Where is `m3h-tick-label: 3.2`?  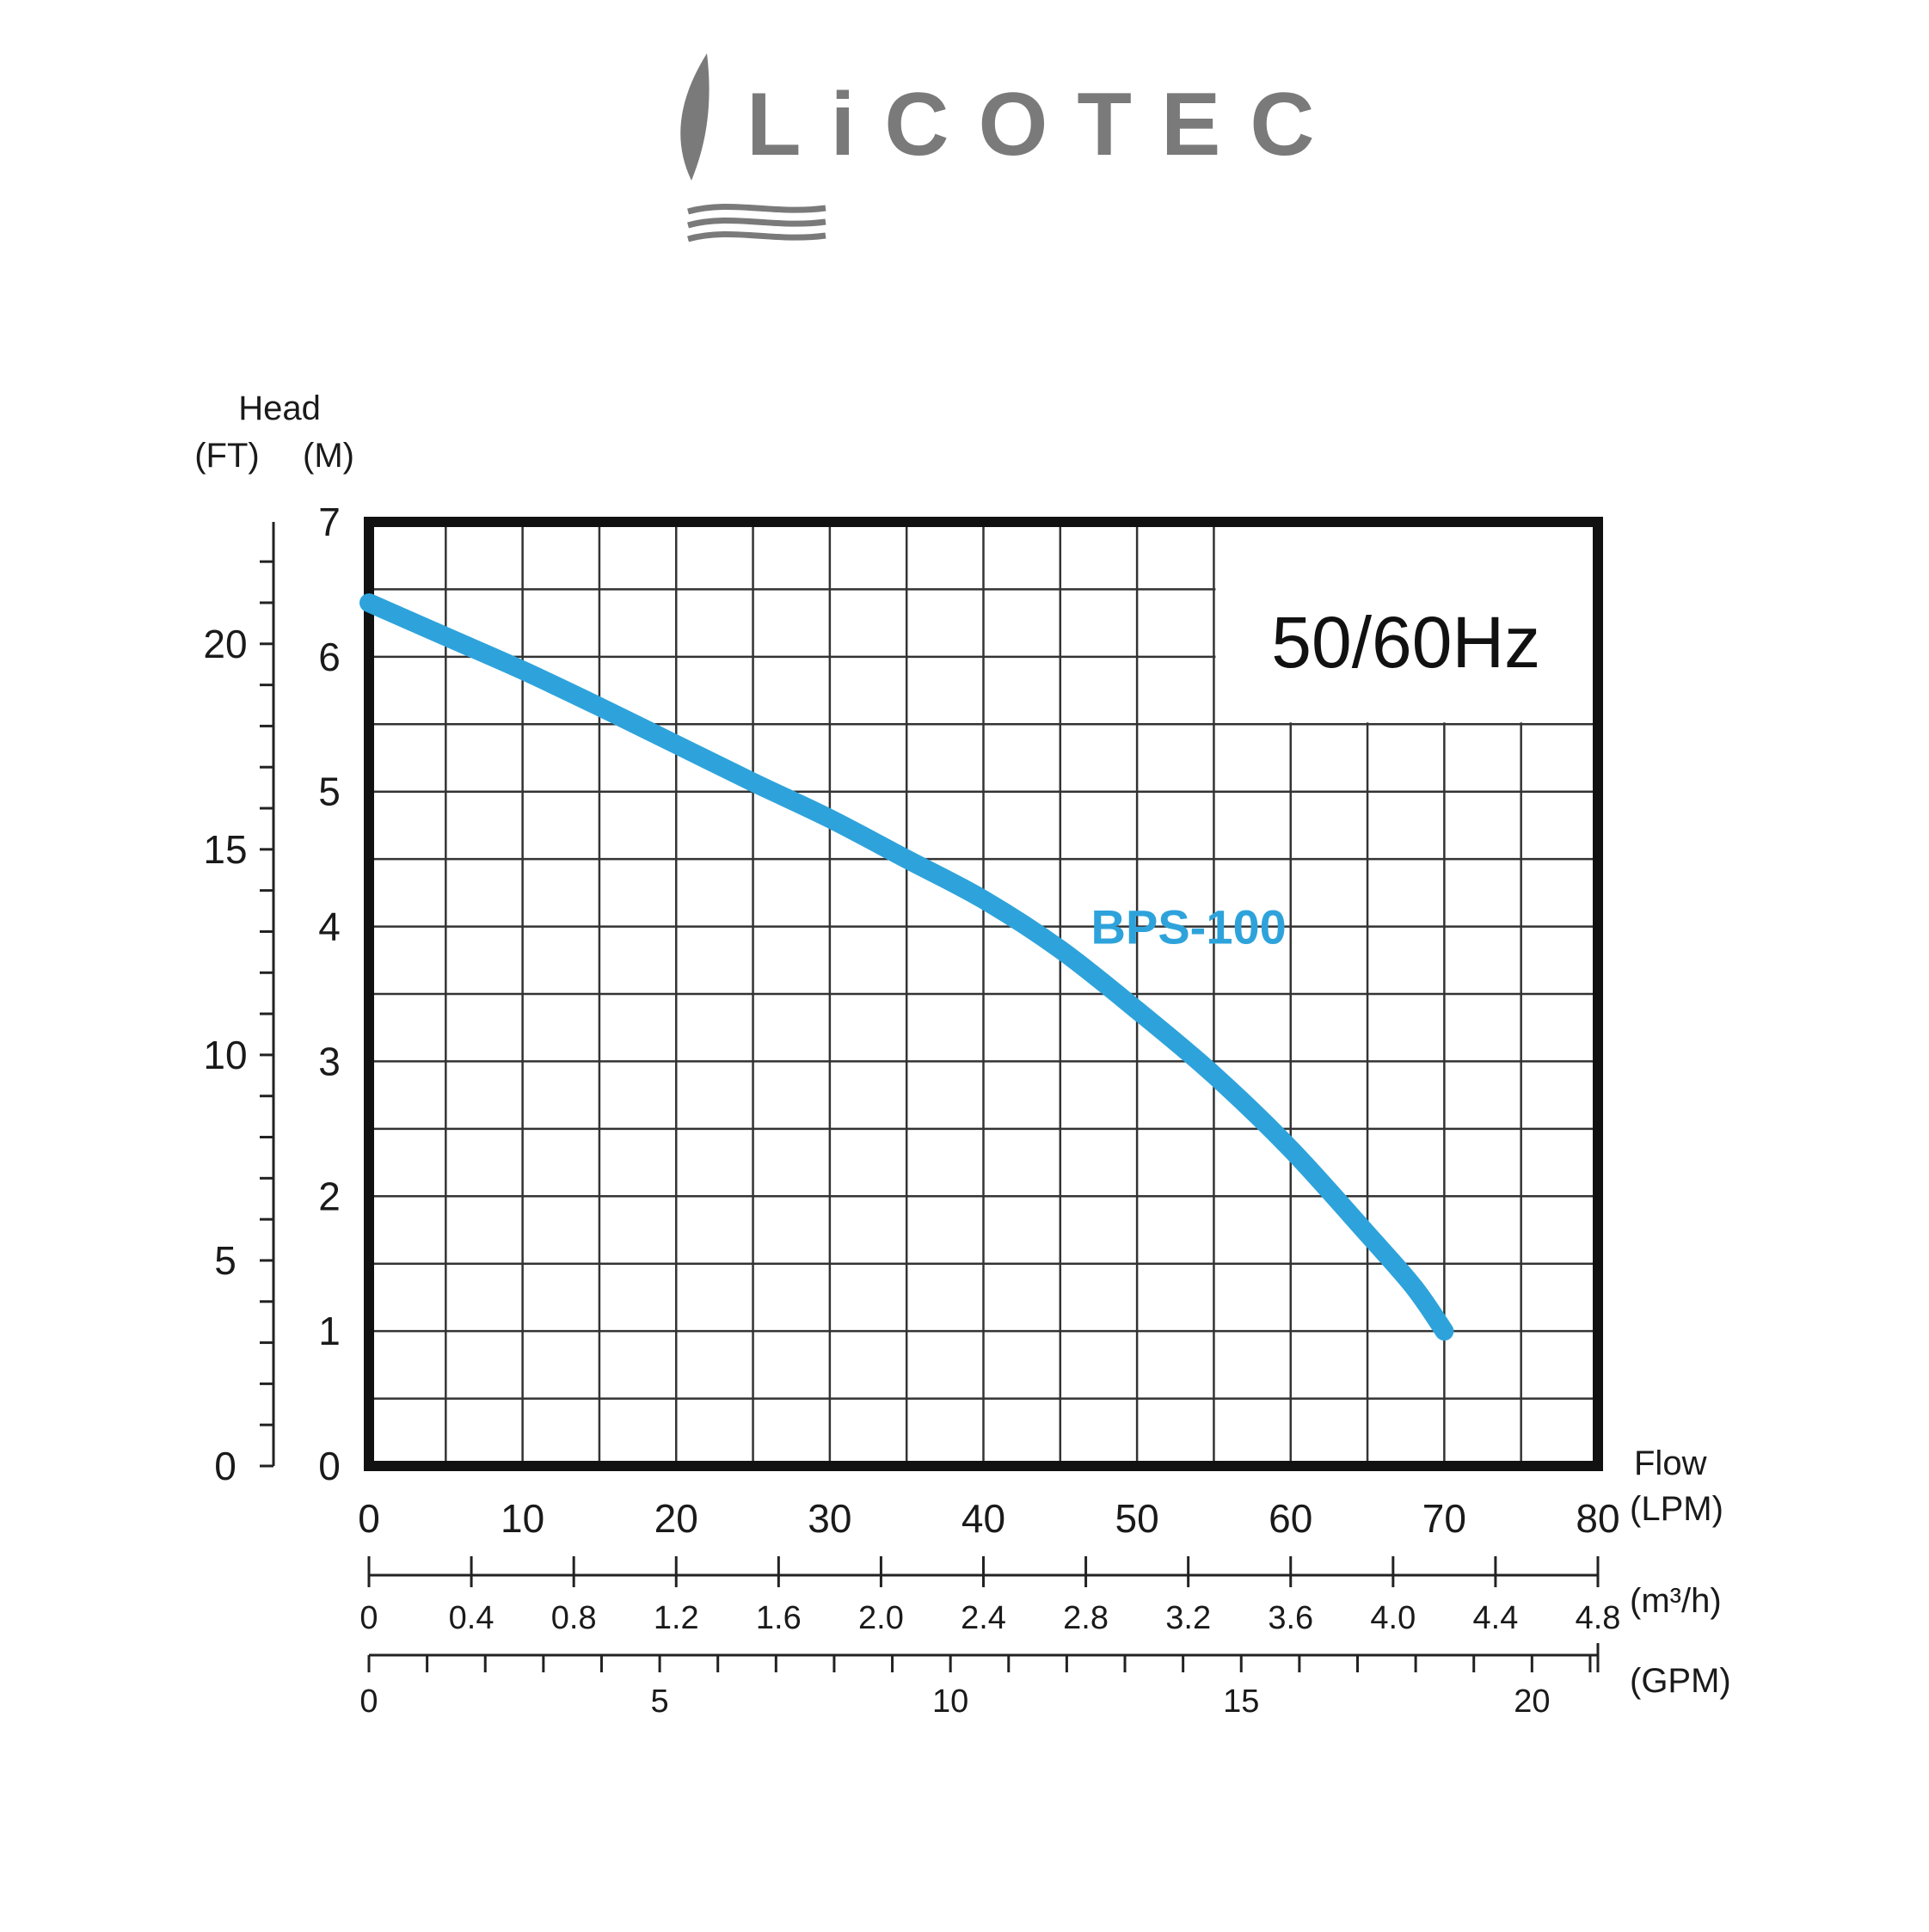 m3h-tick-label: 3.2 is located at coordinates (1188, 1618).